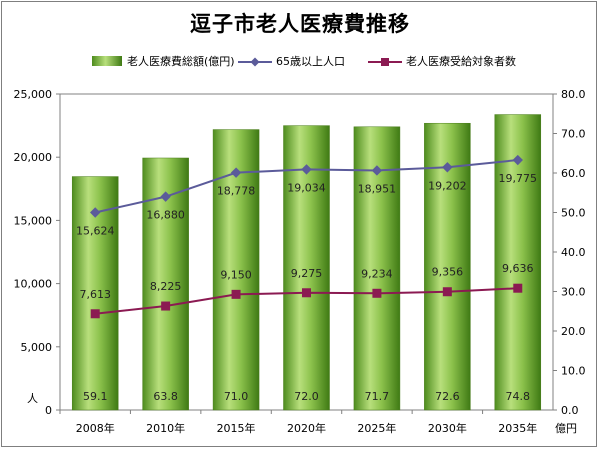 Image resolution: width=600 pixels, height=450 pixels. I want to click on bar-data-label: 71.0, so click(236, 396).